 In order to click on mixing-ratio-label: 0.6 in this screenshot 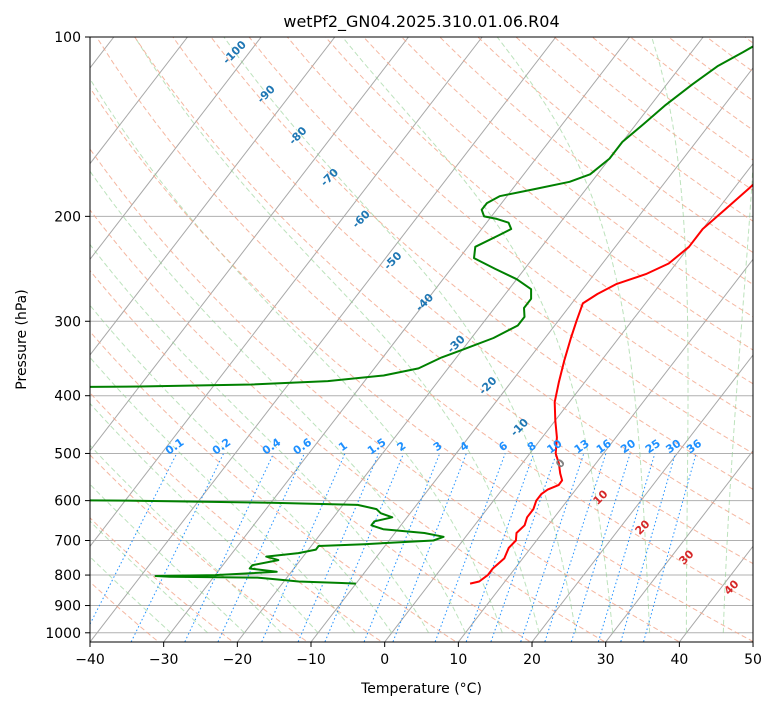, I will do `click(303, 446)`.